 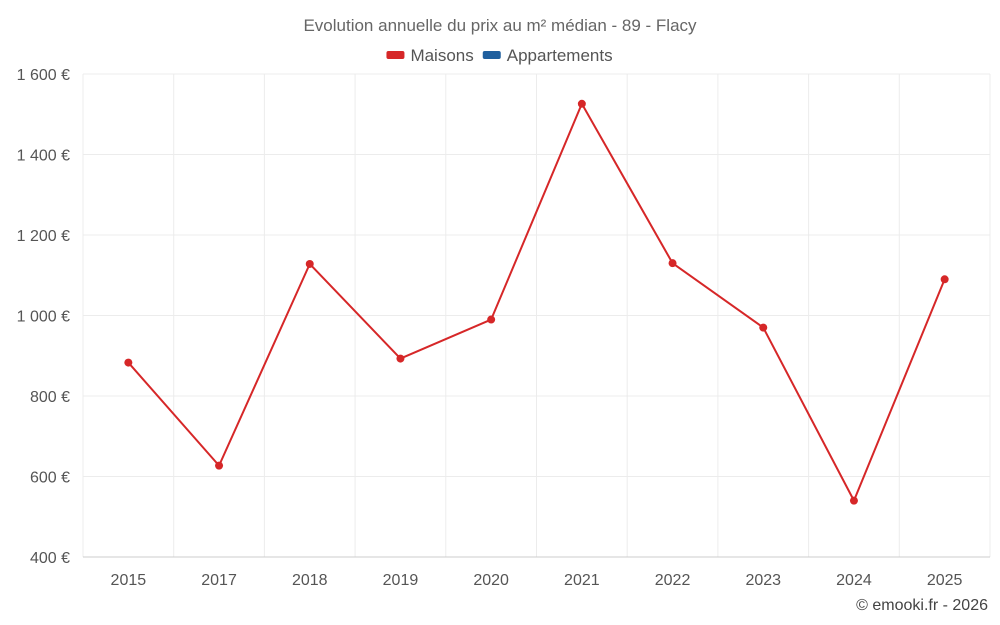 What do you see at coordinates (219, 580) in the screenshot?
I see `x-tick-label: 2017` at bounding box center [219, 580].